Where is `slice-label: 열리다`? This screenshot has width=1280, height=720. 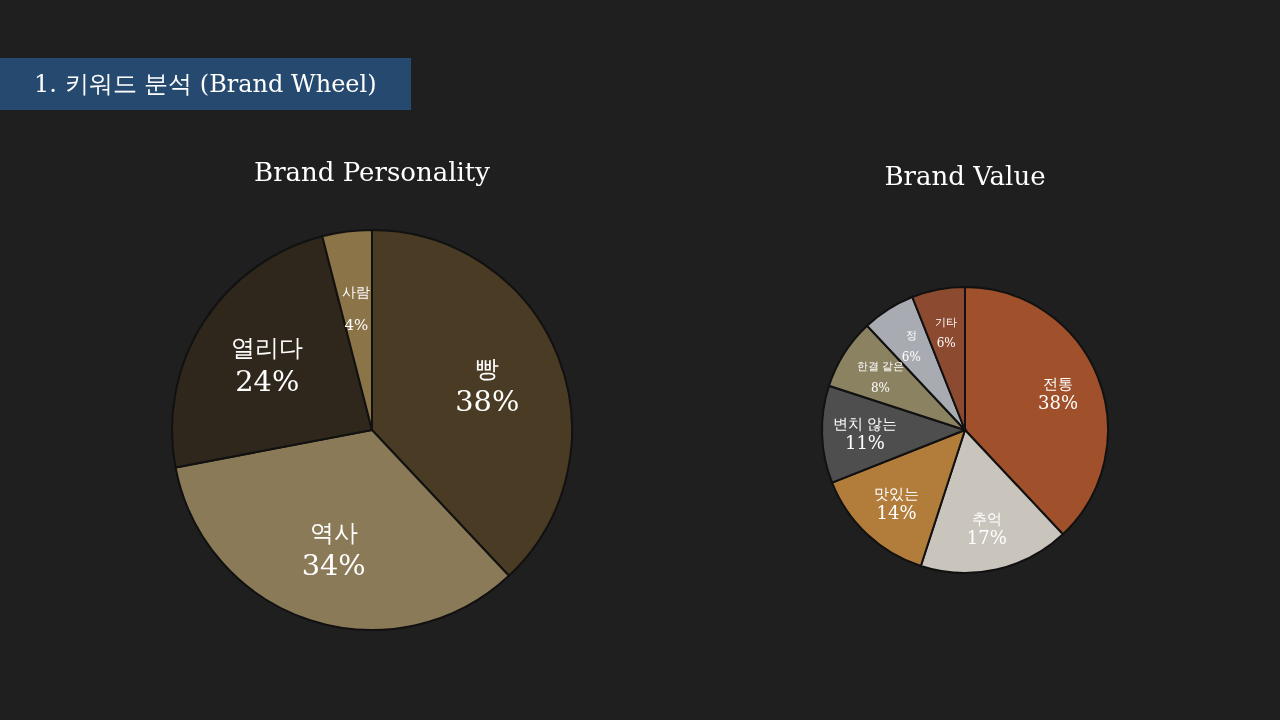
slice-label: 열리다 is located at coordinates (267, 348).